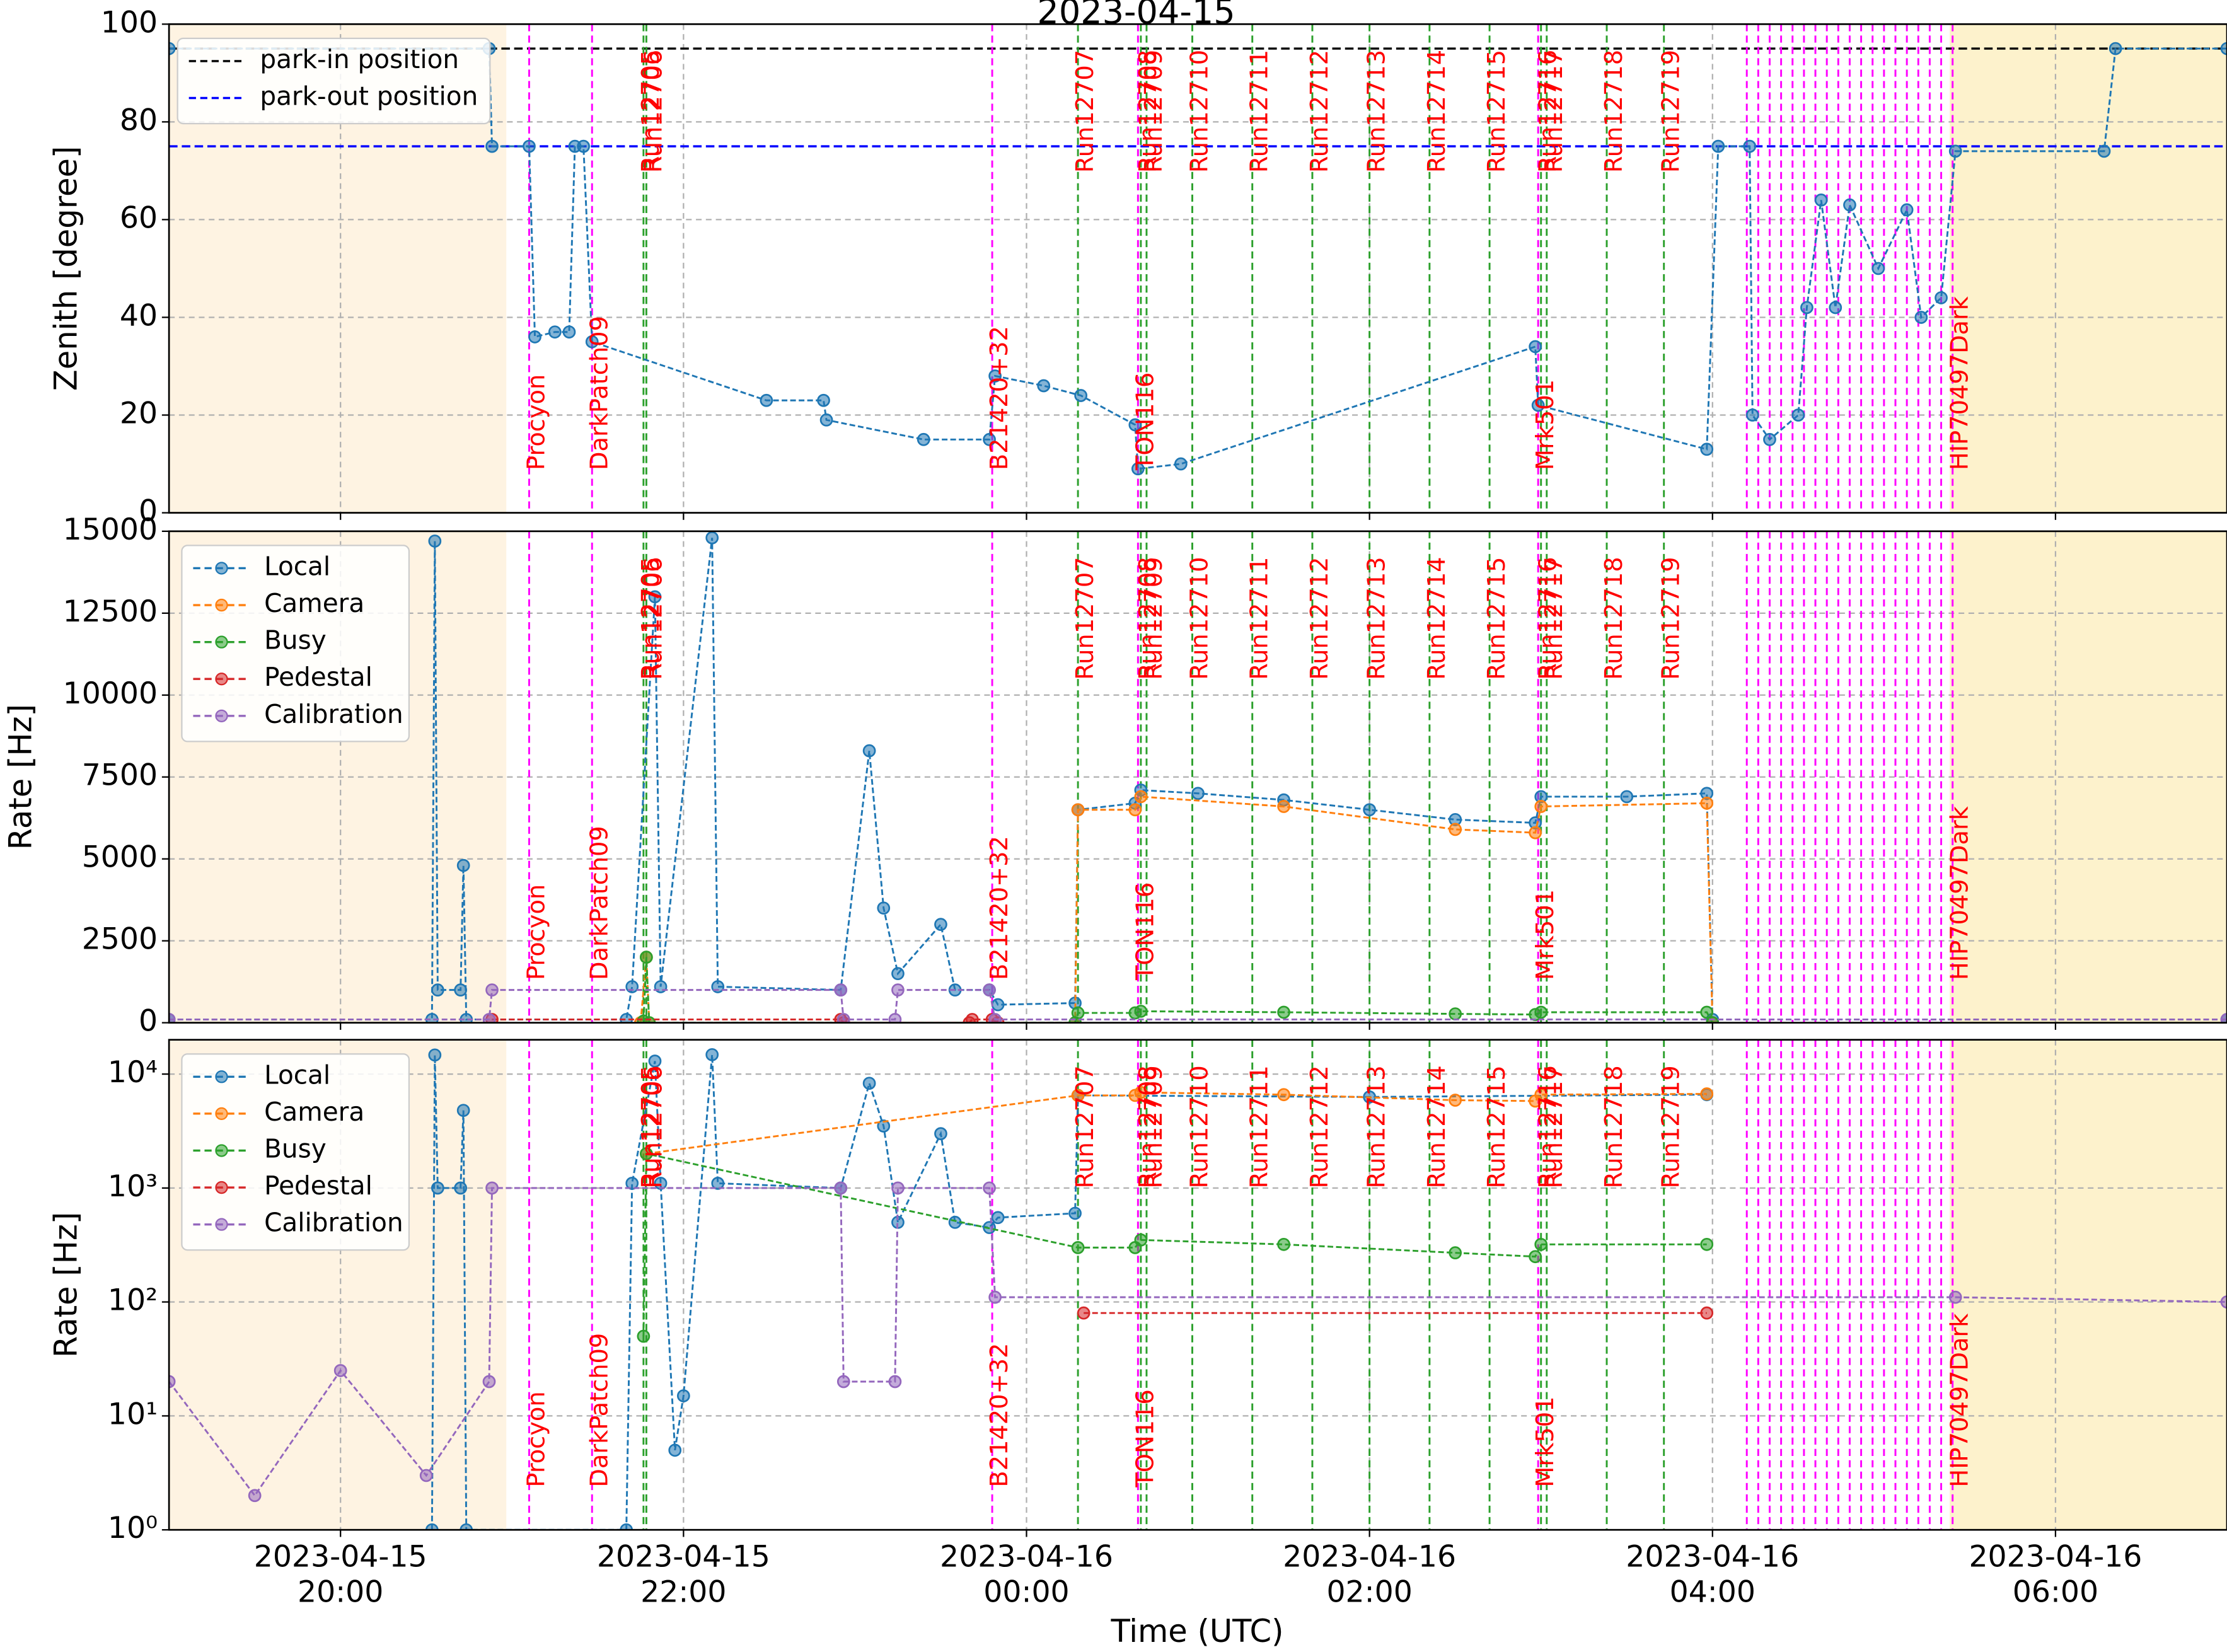  What do you see at coordinates (1713, 1592) in the screenshot?
I see `x-tick-label: 04:00` at bounding box center [1713, 1592].